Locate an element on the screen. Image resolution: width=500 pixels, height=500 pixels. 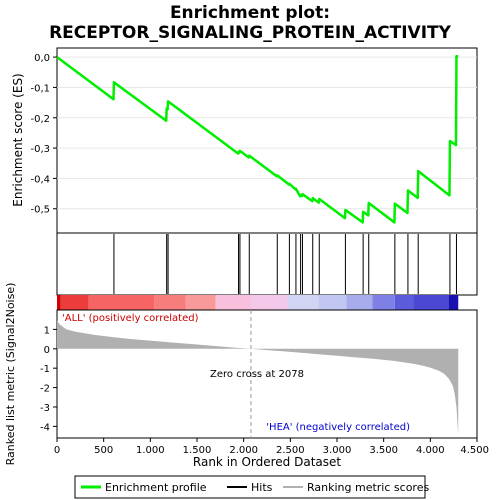
x-tick-label: 1.500 is located at coordinates (197, 450).